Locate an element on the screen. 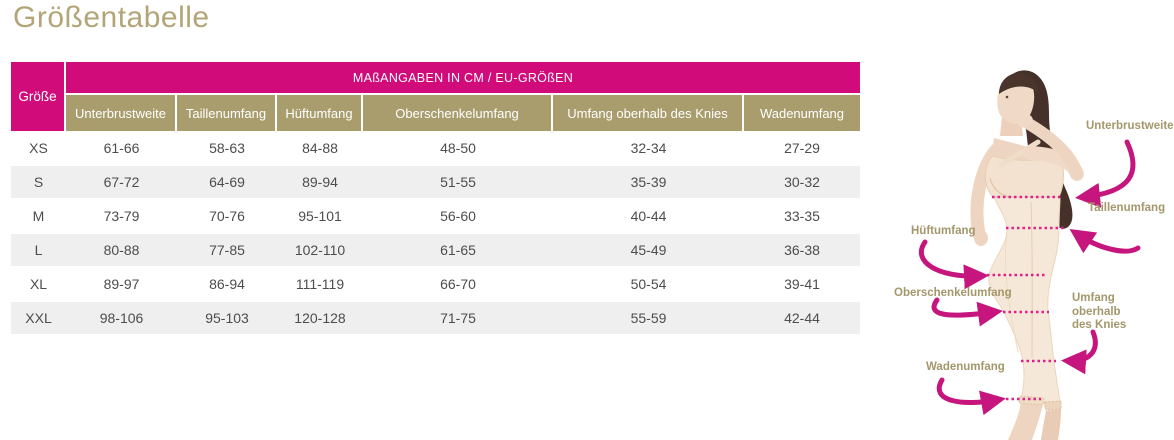  table-cell: 77-85 is located at coordinates (227, 250).